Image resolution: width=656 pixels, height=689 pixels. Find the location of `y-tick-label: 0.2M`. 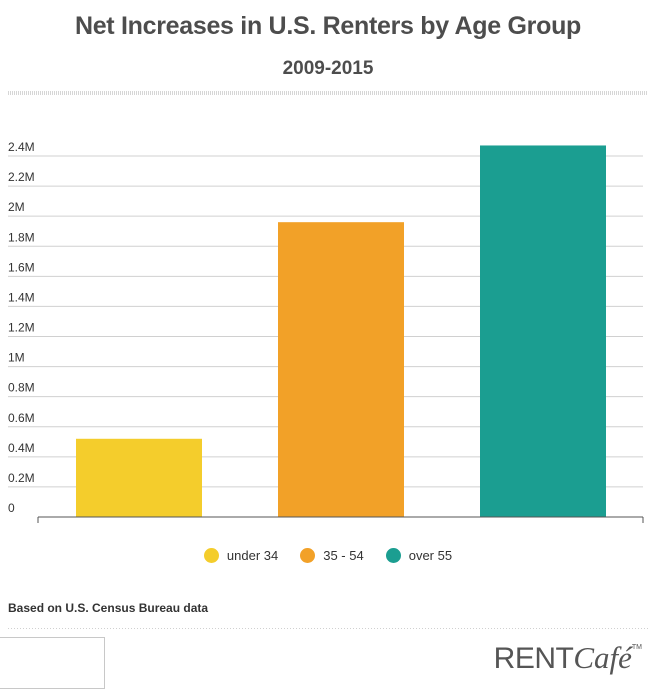

y-tick-label: 0.2M is located at coordinates (21, 478).